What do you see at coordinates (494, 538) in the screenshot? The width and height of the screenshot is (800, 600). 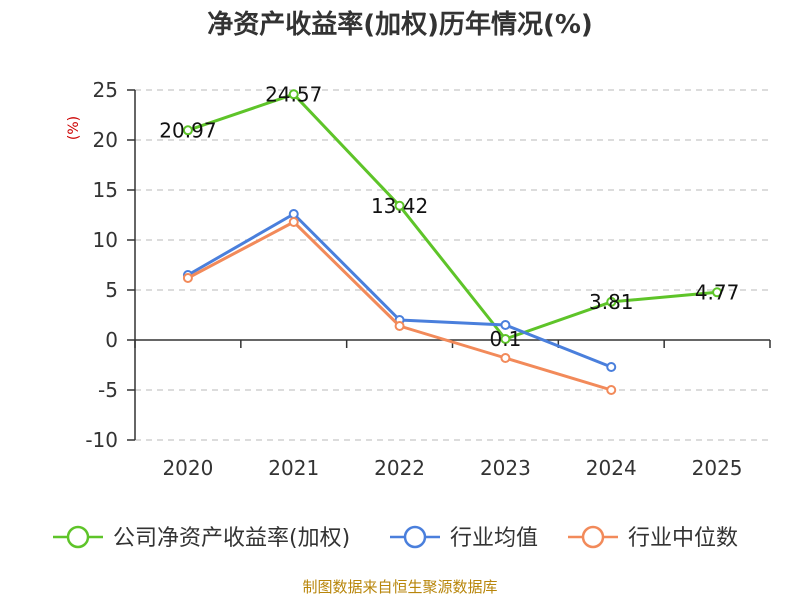 I see `legend-label: 行业均值` at bounding box center [494, 538].